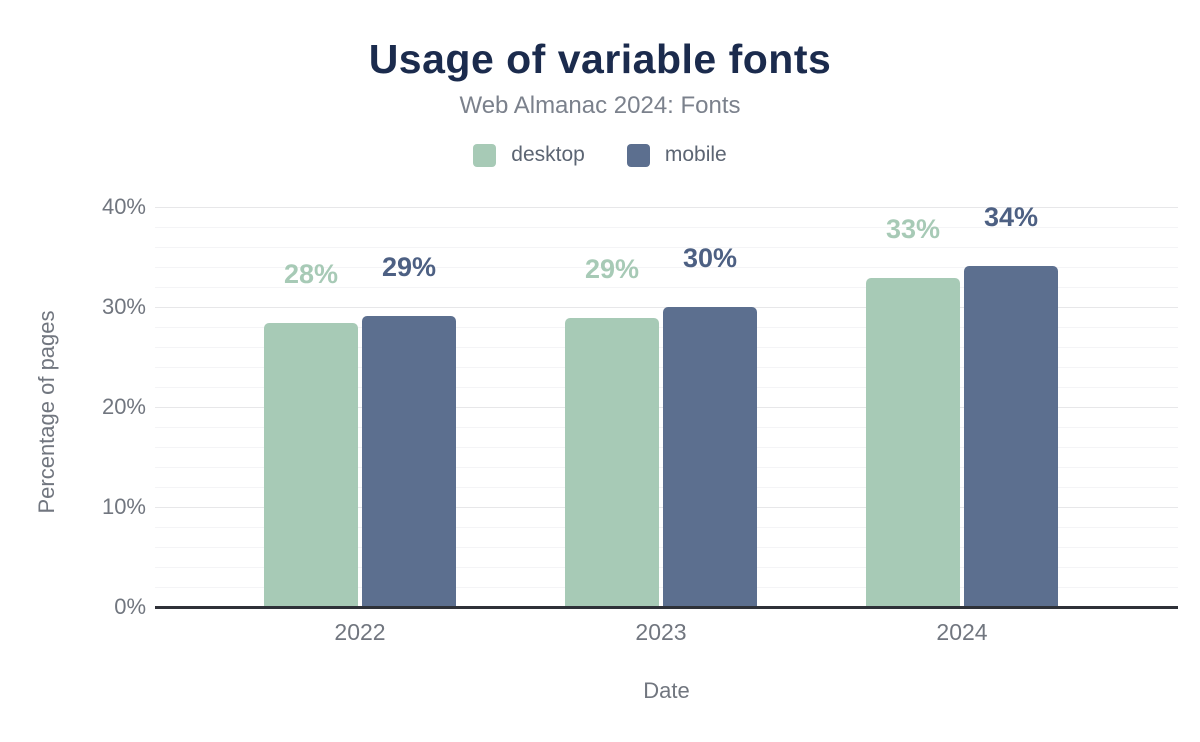 This screenshot has width=1200, height=742. What do you see at coordinates (311, 465) in the screenshot?
I see `bar-desktop-2022` at bounding box center [311, 465].